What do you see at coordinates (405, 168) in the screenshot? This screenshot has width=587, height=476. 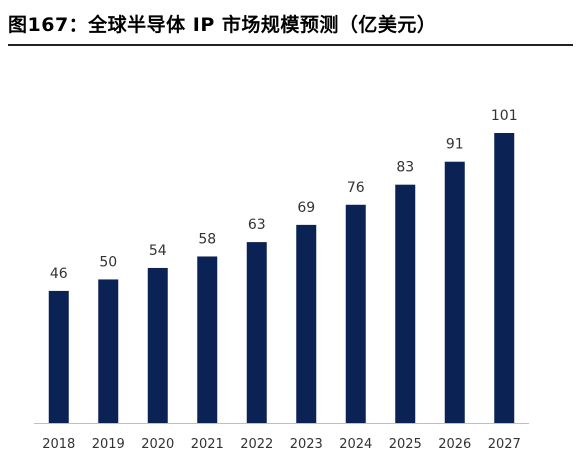 I see `bar-value-label: 83` at bounding box center [405, 168].